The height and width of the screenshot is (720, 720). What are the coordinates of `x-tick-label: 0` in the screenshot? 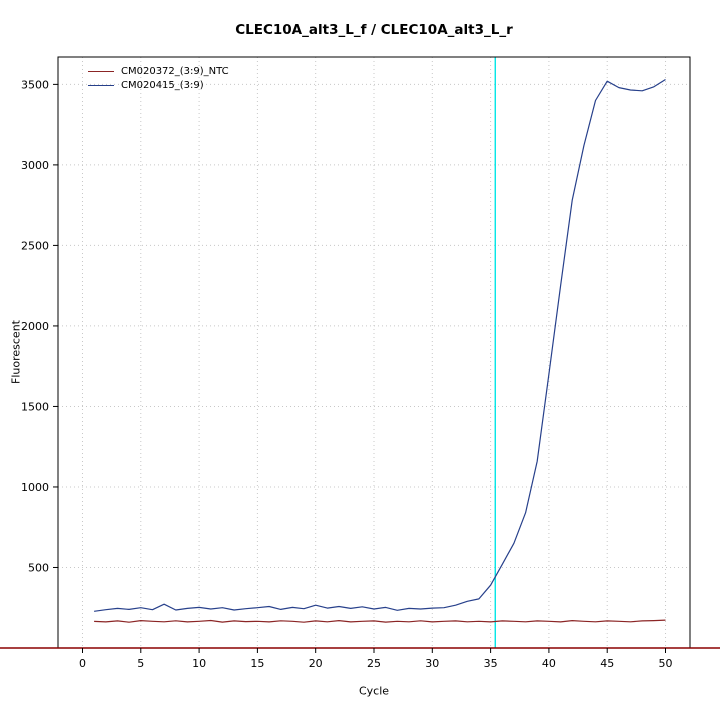 It's located at (82, 663).